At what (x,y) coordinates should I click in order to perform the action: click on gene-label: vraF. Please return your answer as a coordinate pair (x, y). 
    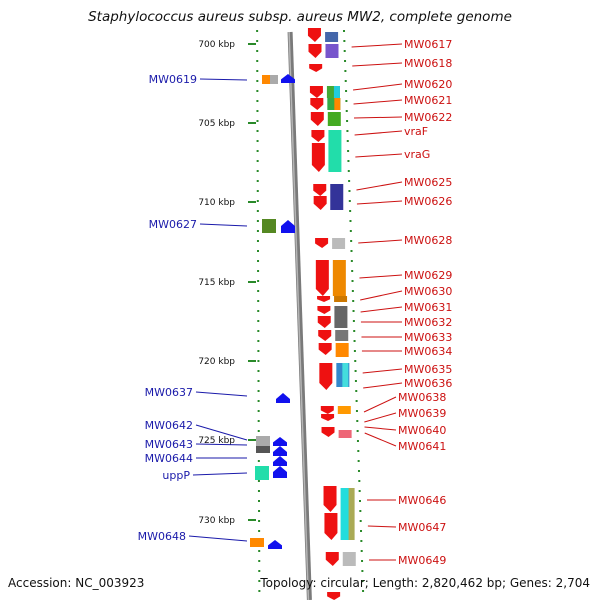
    Looking at the image, I should click on (416, 131).